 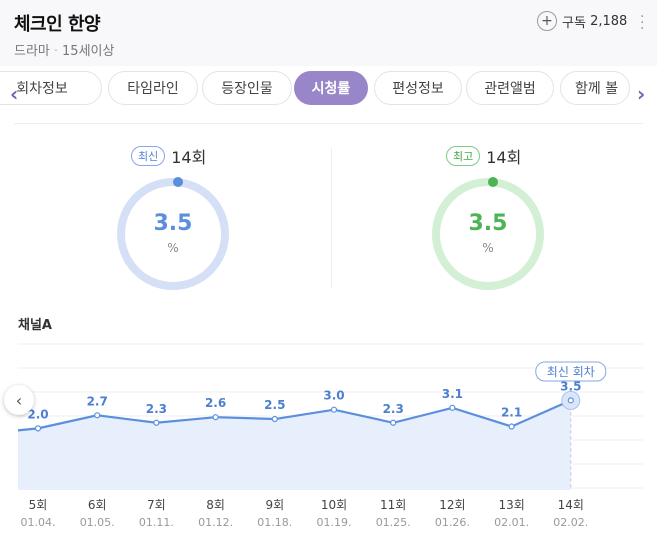 I want to click on chevron-left-icon: ‹, so click(x=19, y=400).